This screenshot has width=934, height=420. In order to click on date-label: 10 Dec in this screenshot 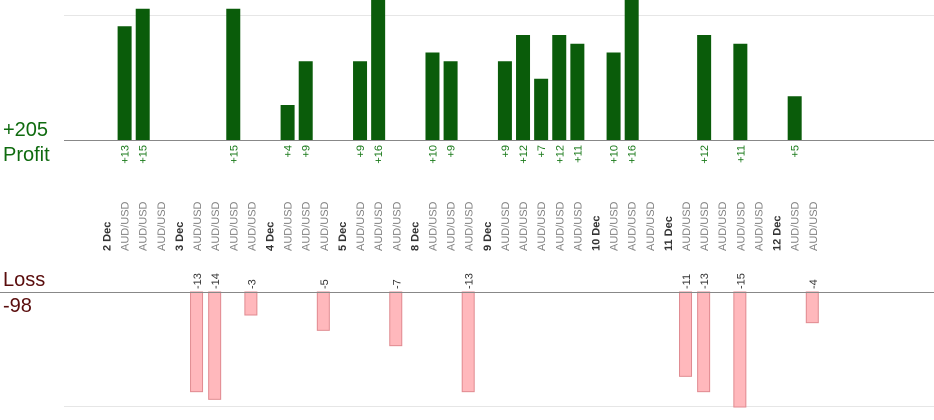, I will do `click(596, 233)`.